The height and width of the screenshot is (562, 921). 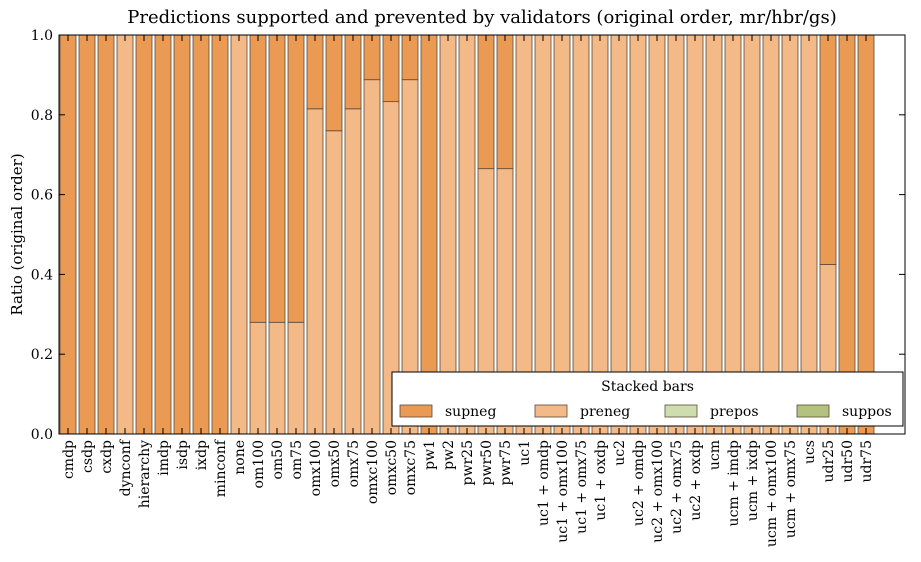 I want to click on x-tick-label-27: uc1 + omx75, so click(x=582, y=487).